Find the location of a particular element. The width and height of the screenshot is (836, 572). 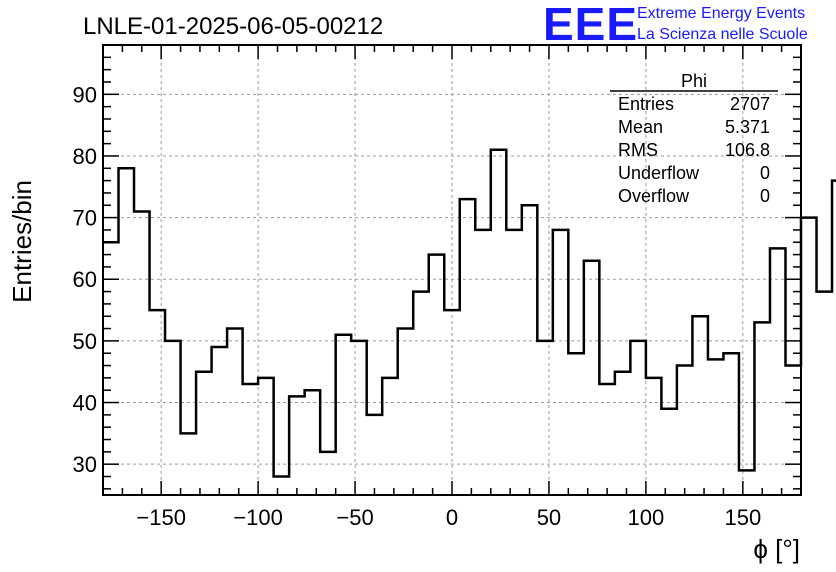

chart-title: LNLE-01-2025-06-05-00212 is located at coordinates (233, 26).